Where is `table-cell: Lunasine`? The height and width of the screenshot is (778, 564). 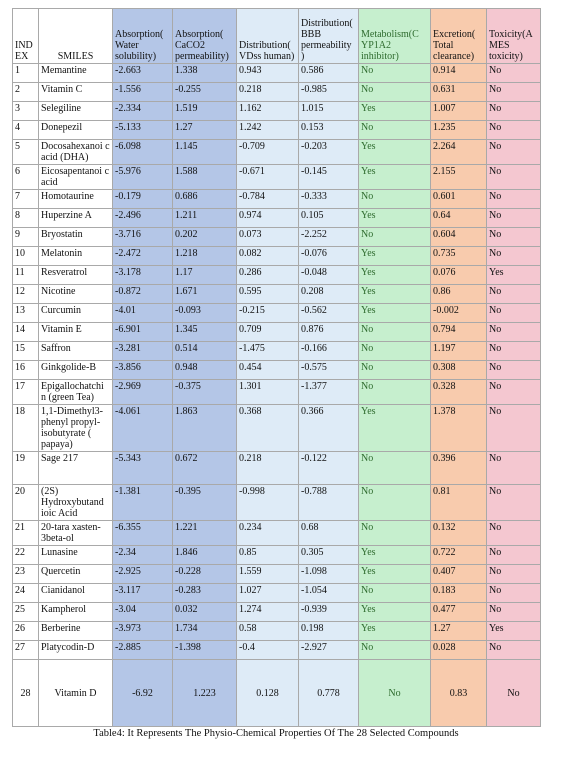 table-cell: Lunasine is located at coordinates (75, 555).